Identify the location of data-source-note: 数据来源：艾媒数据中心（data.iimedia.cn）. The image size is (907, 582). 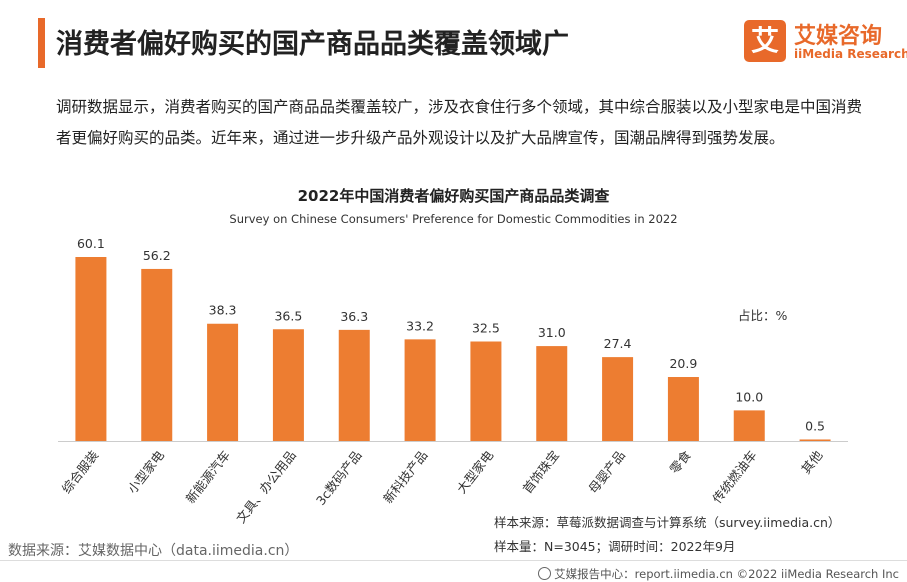
(153, 551).